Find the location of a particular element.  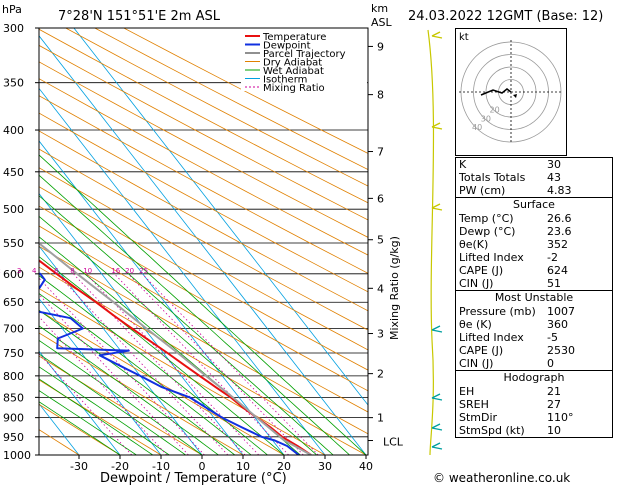

x-tick-label: 40 is located at coordinates (366, 466).